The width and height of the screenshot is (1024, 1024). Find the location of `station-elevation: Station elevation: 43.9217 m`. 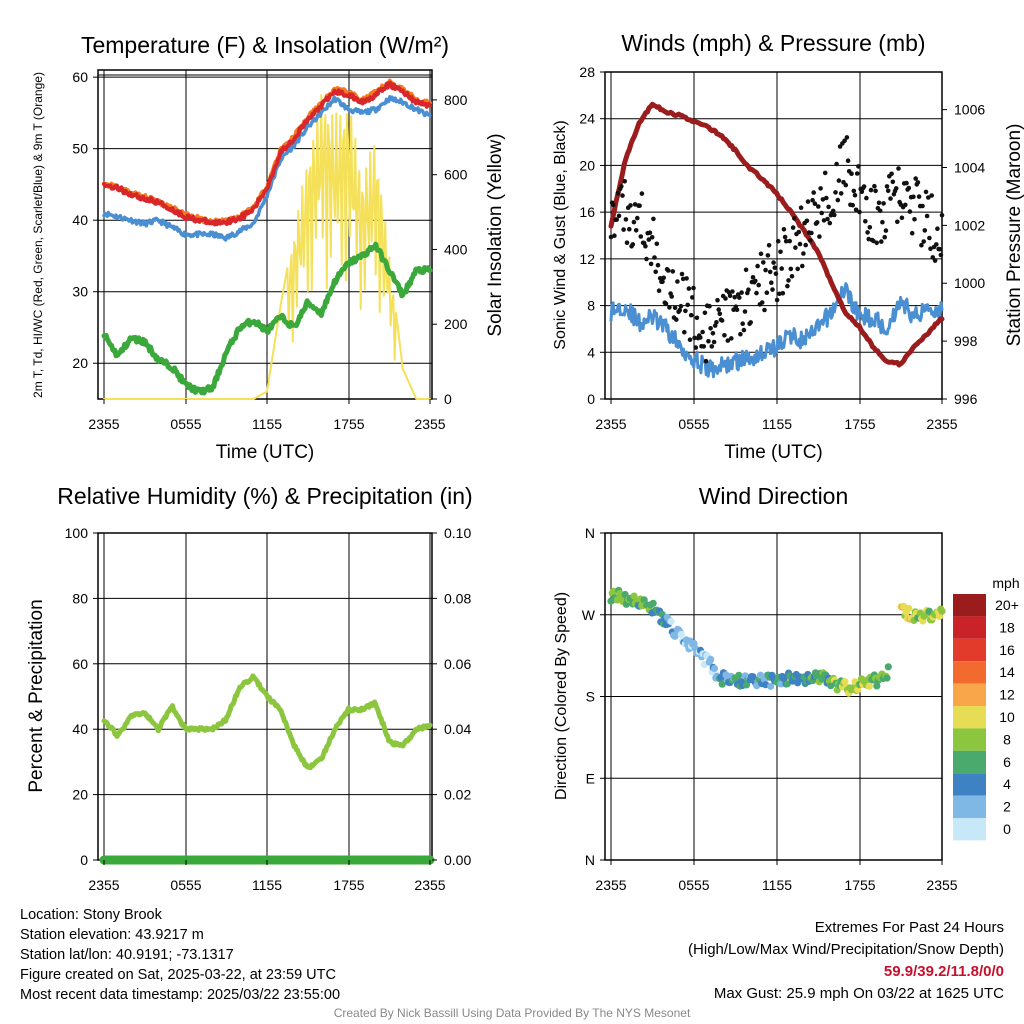

station-elevation: Station elevation: 43.9217 m is located at coordinates (112, 935).